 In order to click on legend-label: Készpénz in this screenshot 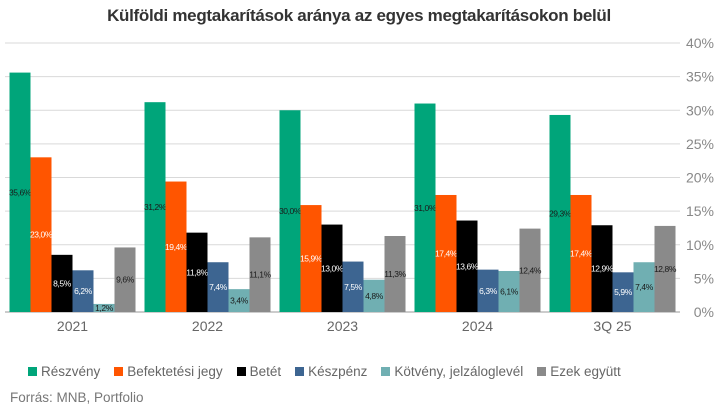, I will do `click(338, 371)`.